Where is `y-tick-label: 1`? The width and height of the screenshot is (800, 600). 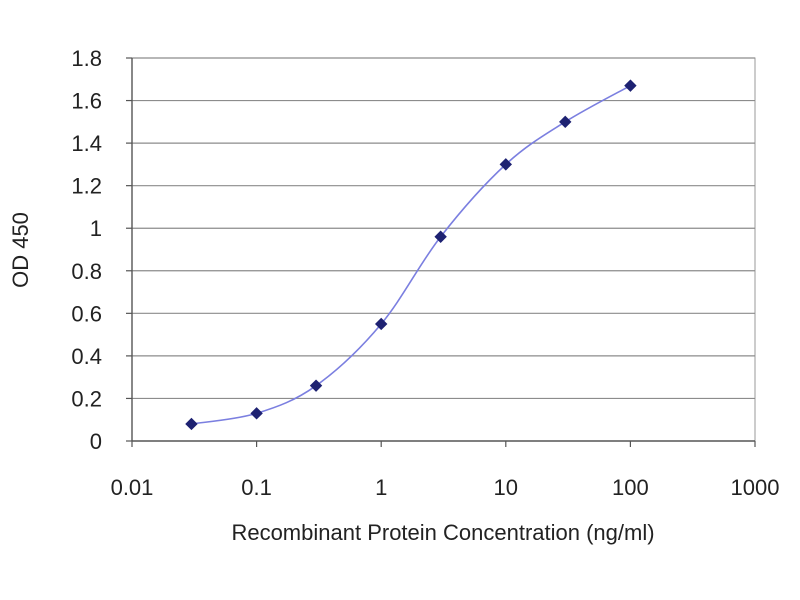 y-tick-label: 1 is located at coordinates (96, 228).